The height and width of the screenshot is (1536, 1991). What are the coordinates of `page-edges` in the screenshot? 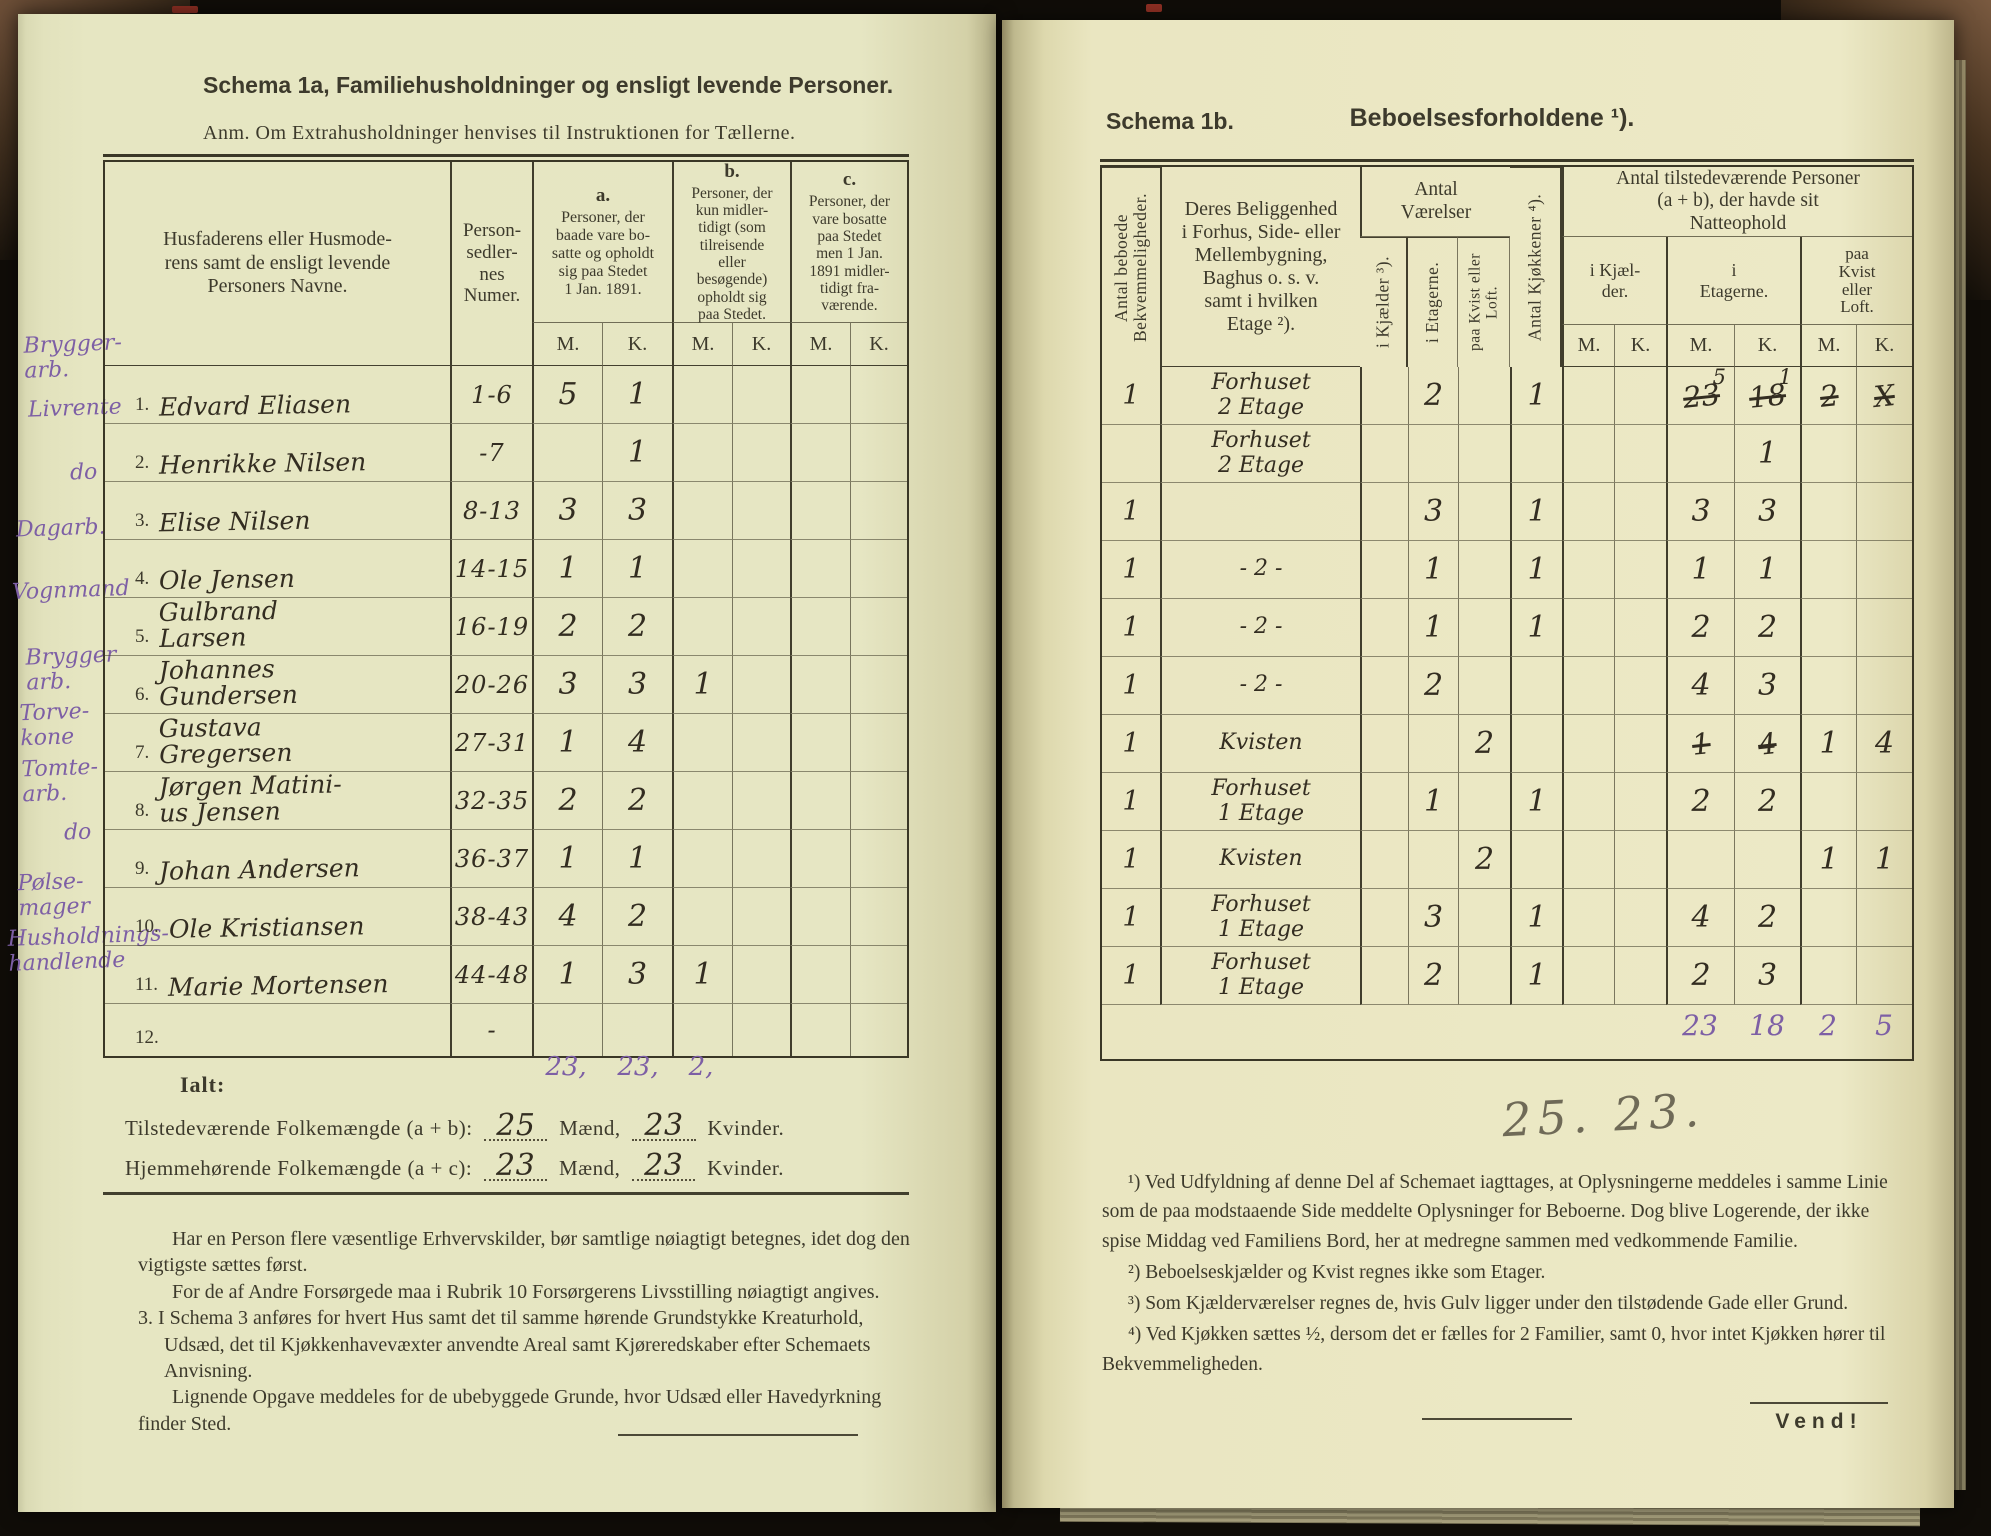 It's located at (1958, 775).